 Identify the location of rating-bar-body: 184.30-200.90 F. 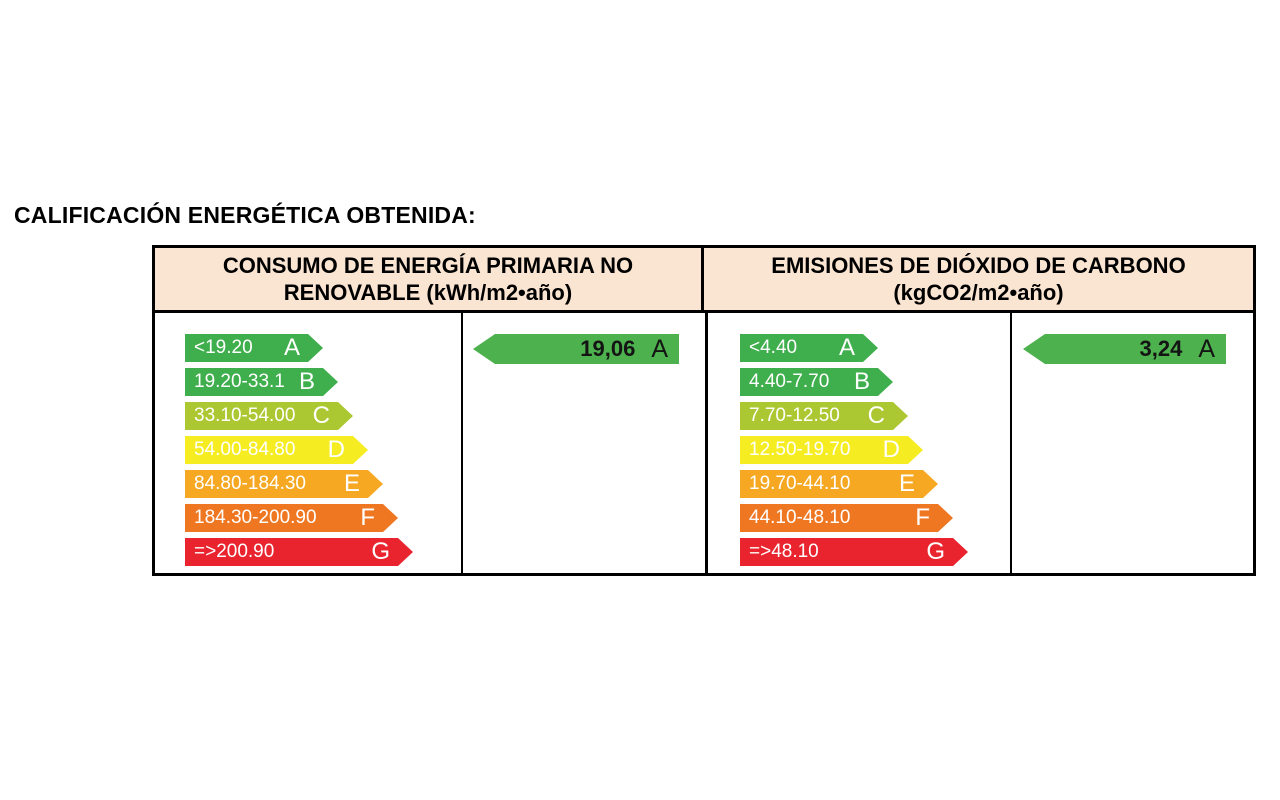
(284, 518).